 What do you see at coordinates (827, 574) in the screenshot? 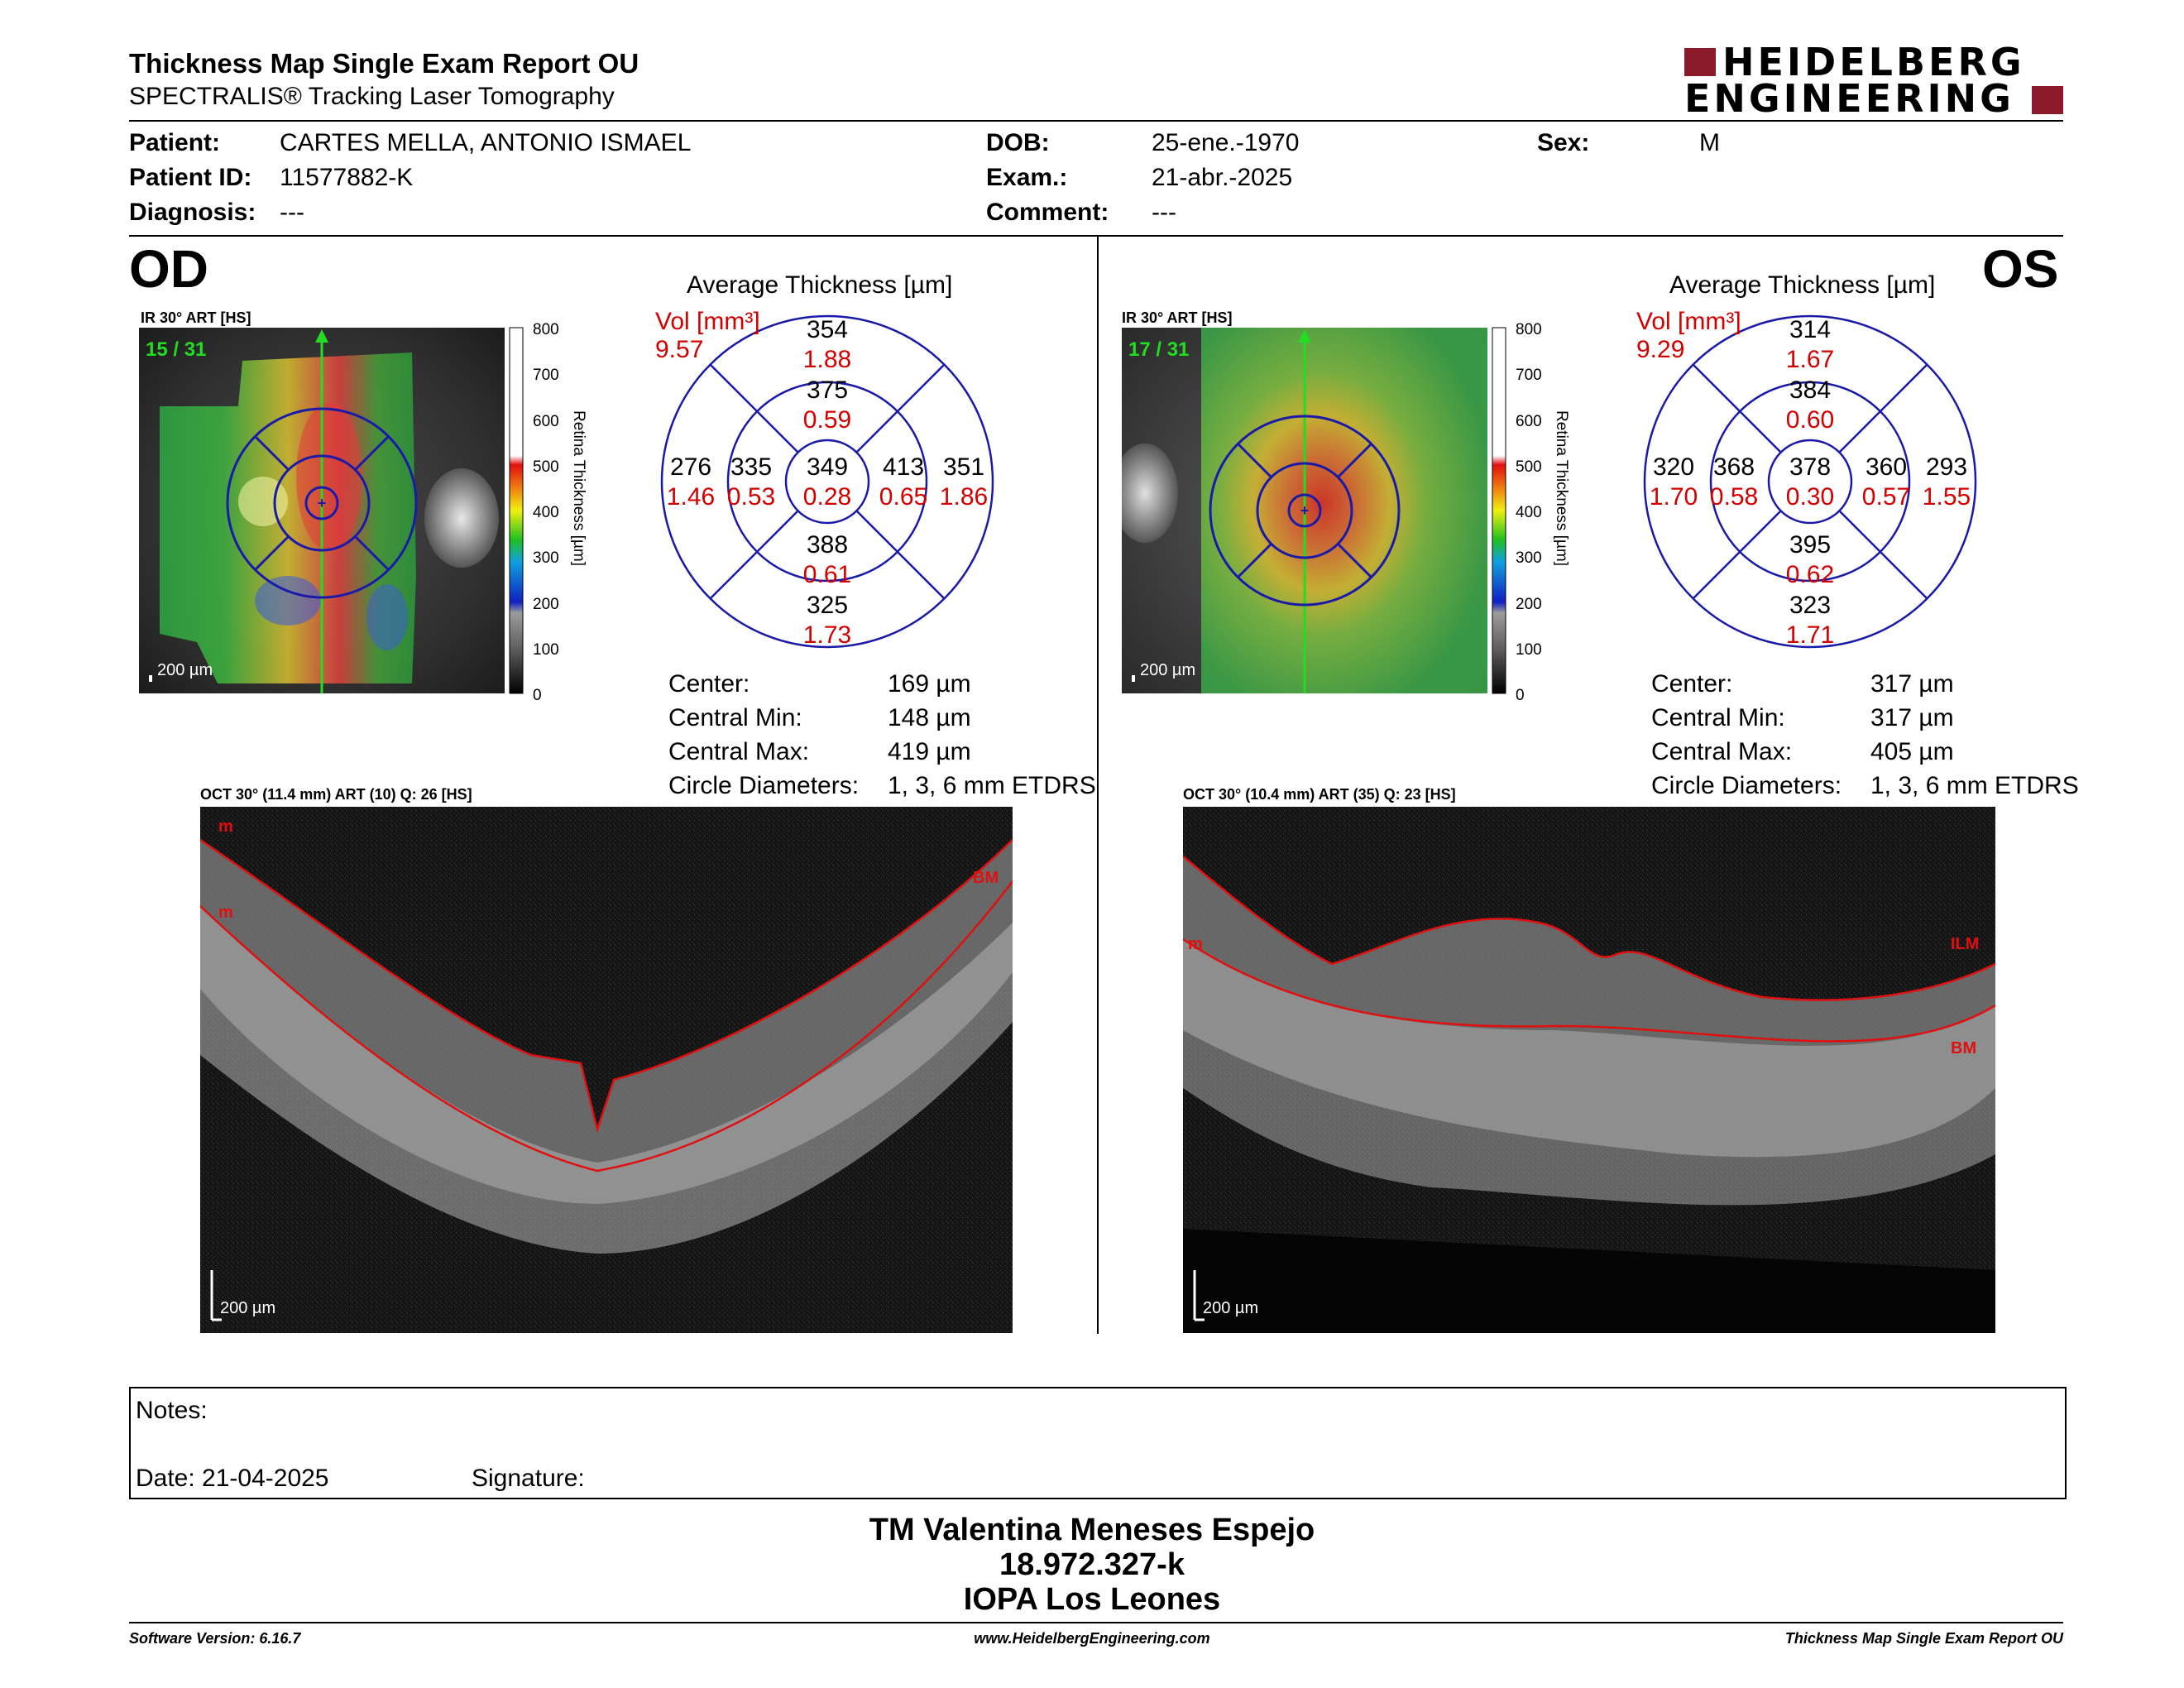
I see `od-inner-bottom-volume: 0.61` at bounding box center [827, 574].